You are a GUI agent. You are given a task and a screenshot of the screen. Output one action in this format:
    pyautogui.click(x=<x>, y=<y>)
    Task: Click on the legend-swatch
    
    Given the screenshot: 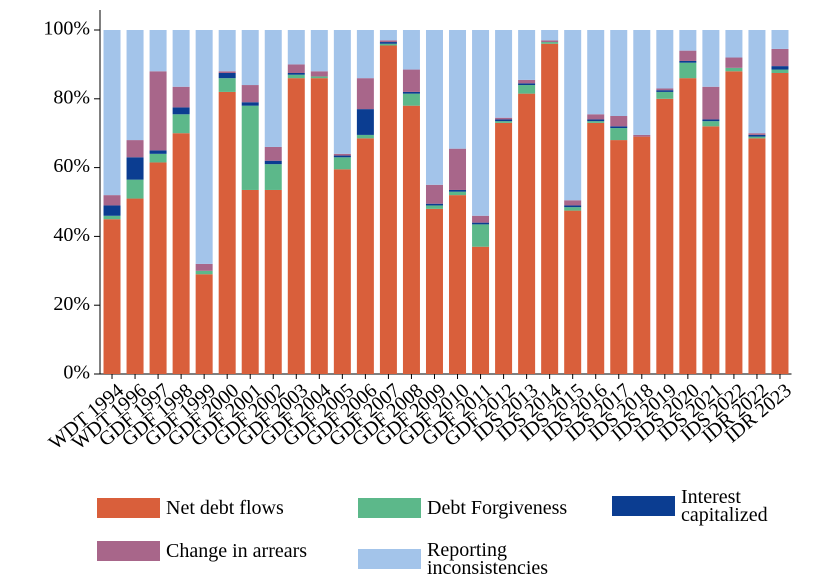 What is the action you would take?
    pyautogui.click(x=643, y=506)
    